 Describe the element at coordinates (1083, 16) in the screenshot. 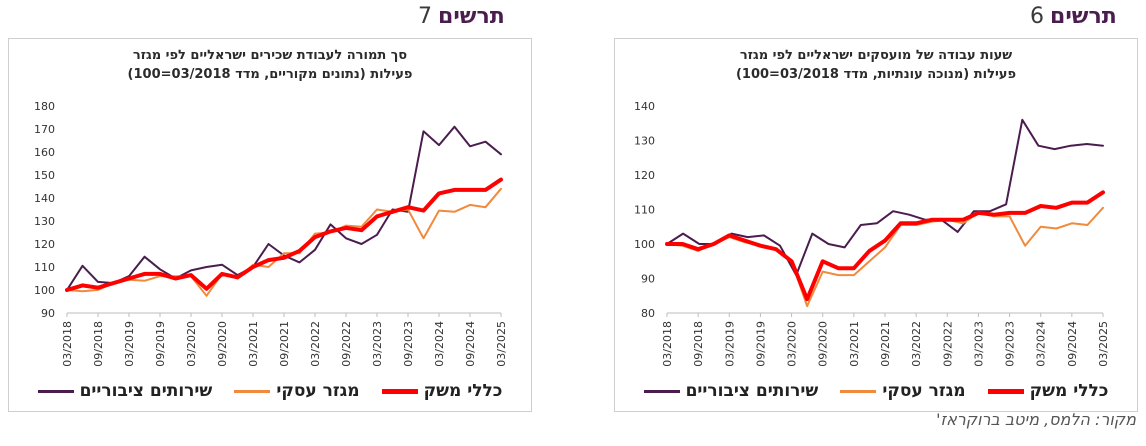

I see `figure-6-label: תרשים` at that location.